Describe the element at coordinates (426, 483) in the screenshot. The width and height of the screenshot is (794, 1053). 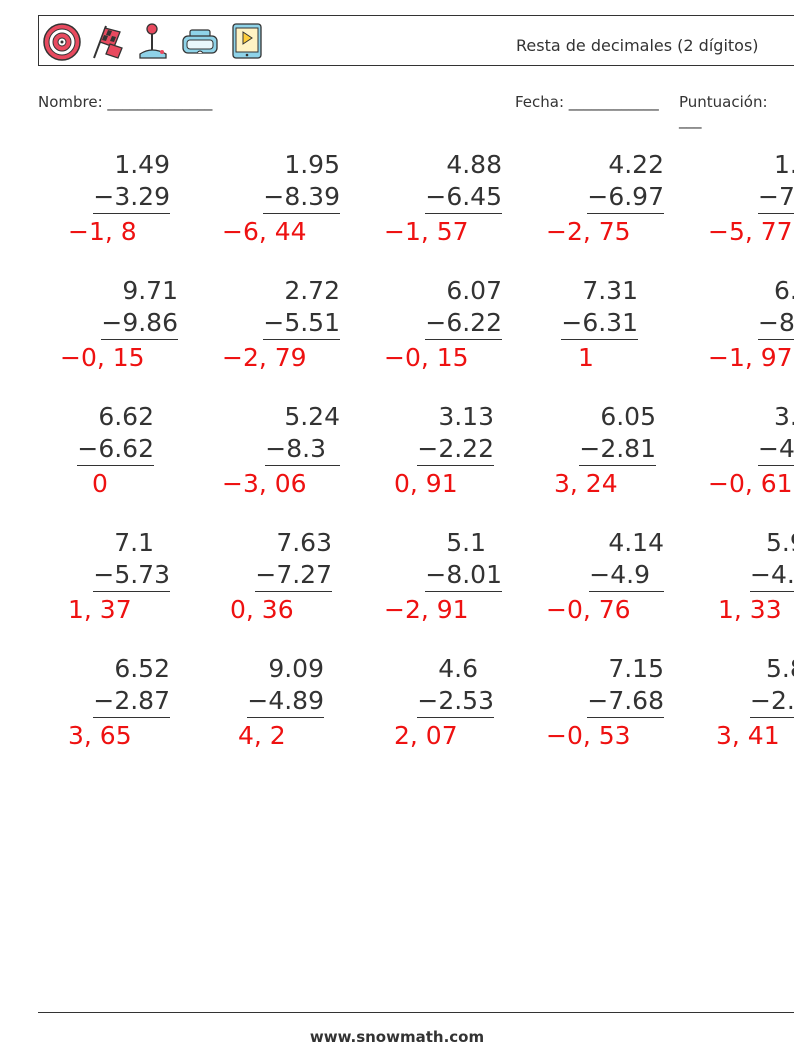
I see `answer: 0, 91` at that location.